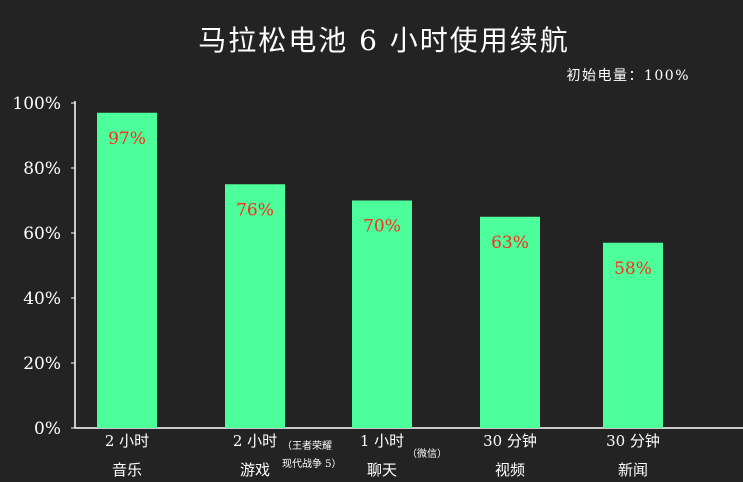 Image resolution: width=743 pixels, height=482 pixels. What do you see at coordinates (42, 169) in the screenshot?
I see `y-tick-label: 80%` at bounding box center [42, 169].